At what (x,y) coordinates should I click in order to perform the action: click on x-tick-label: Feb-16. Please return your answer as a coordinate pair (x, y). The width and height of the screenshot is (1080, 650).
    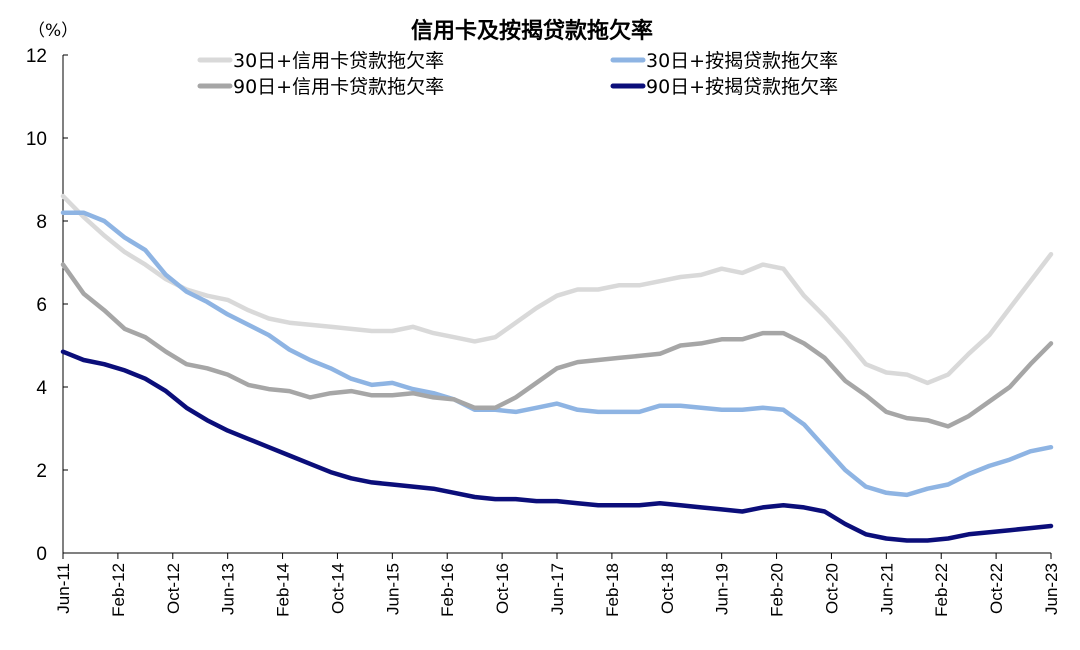
    Looking at the image, I should click on (447, 590).